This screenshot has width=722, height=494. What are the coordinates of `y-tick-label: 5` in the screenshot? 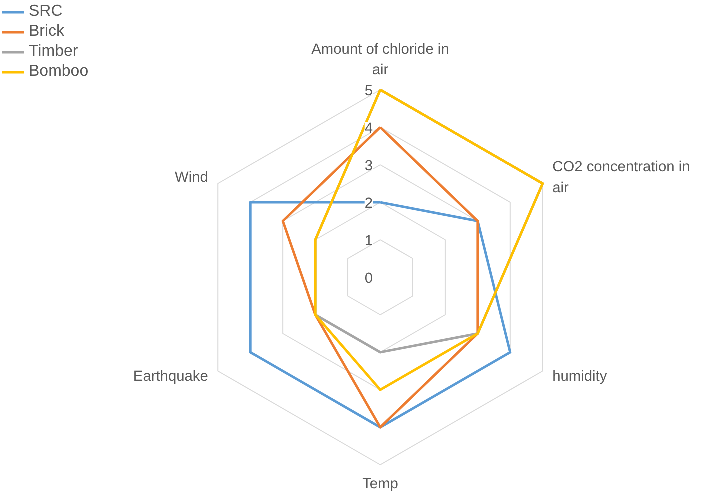 It's located at (369, 92).